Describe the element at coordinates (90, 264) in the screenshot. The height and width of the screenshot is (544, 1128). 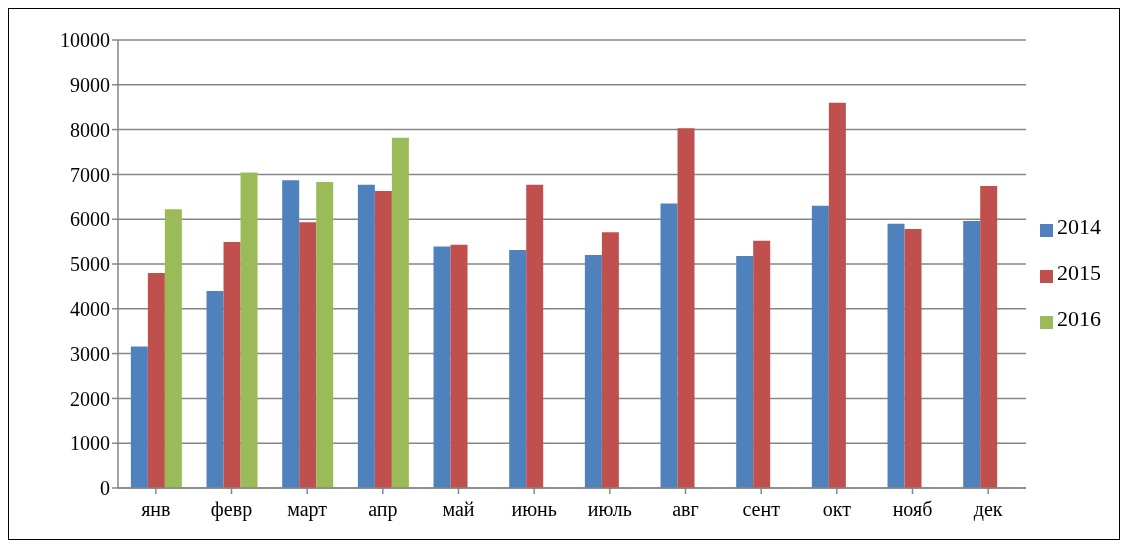
I see `y-tick-label: 5000` at that location.